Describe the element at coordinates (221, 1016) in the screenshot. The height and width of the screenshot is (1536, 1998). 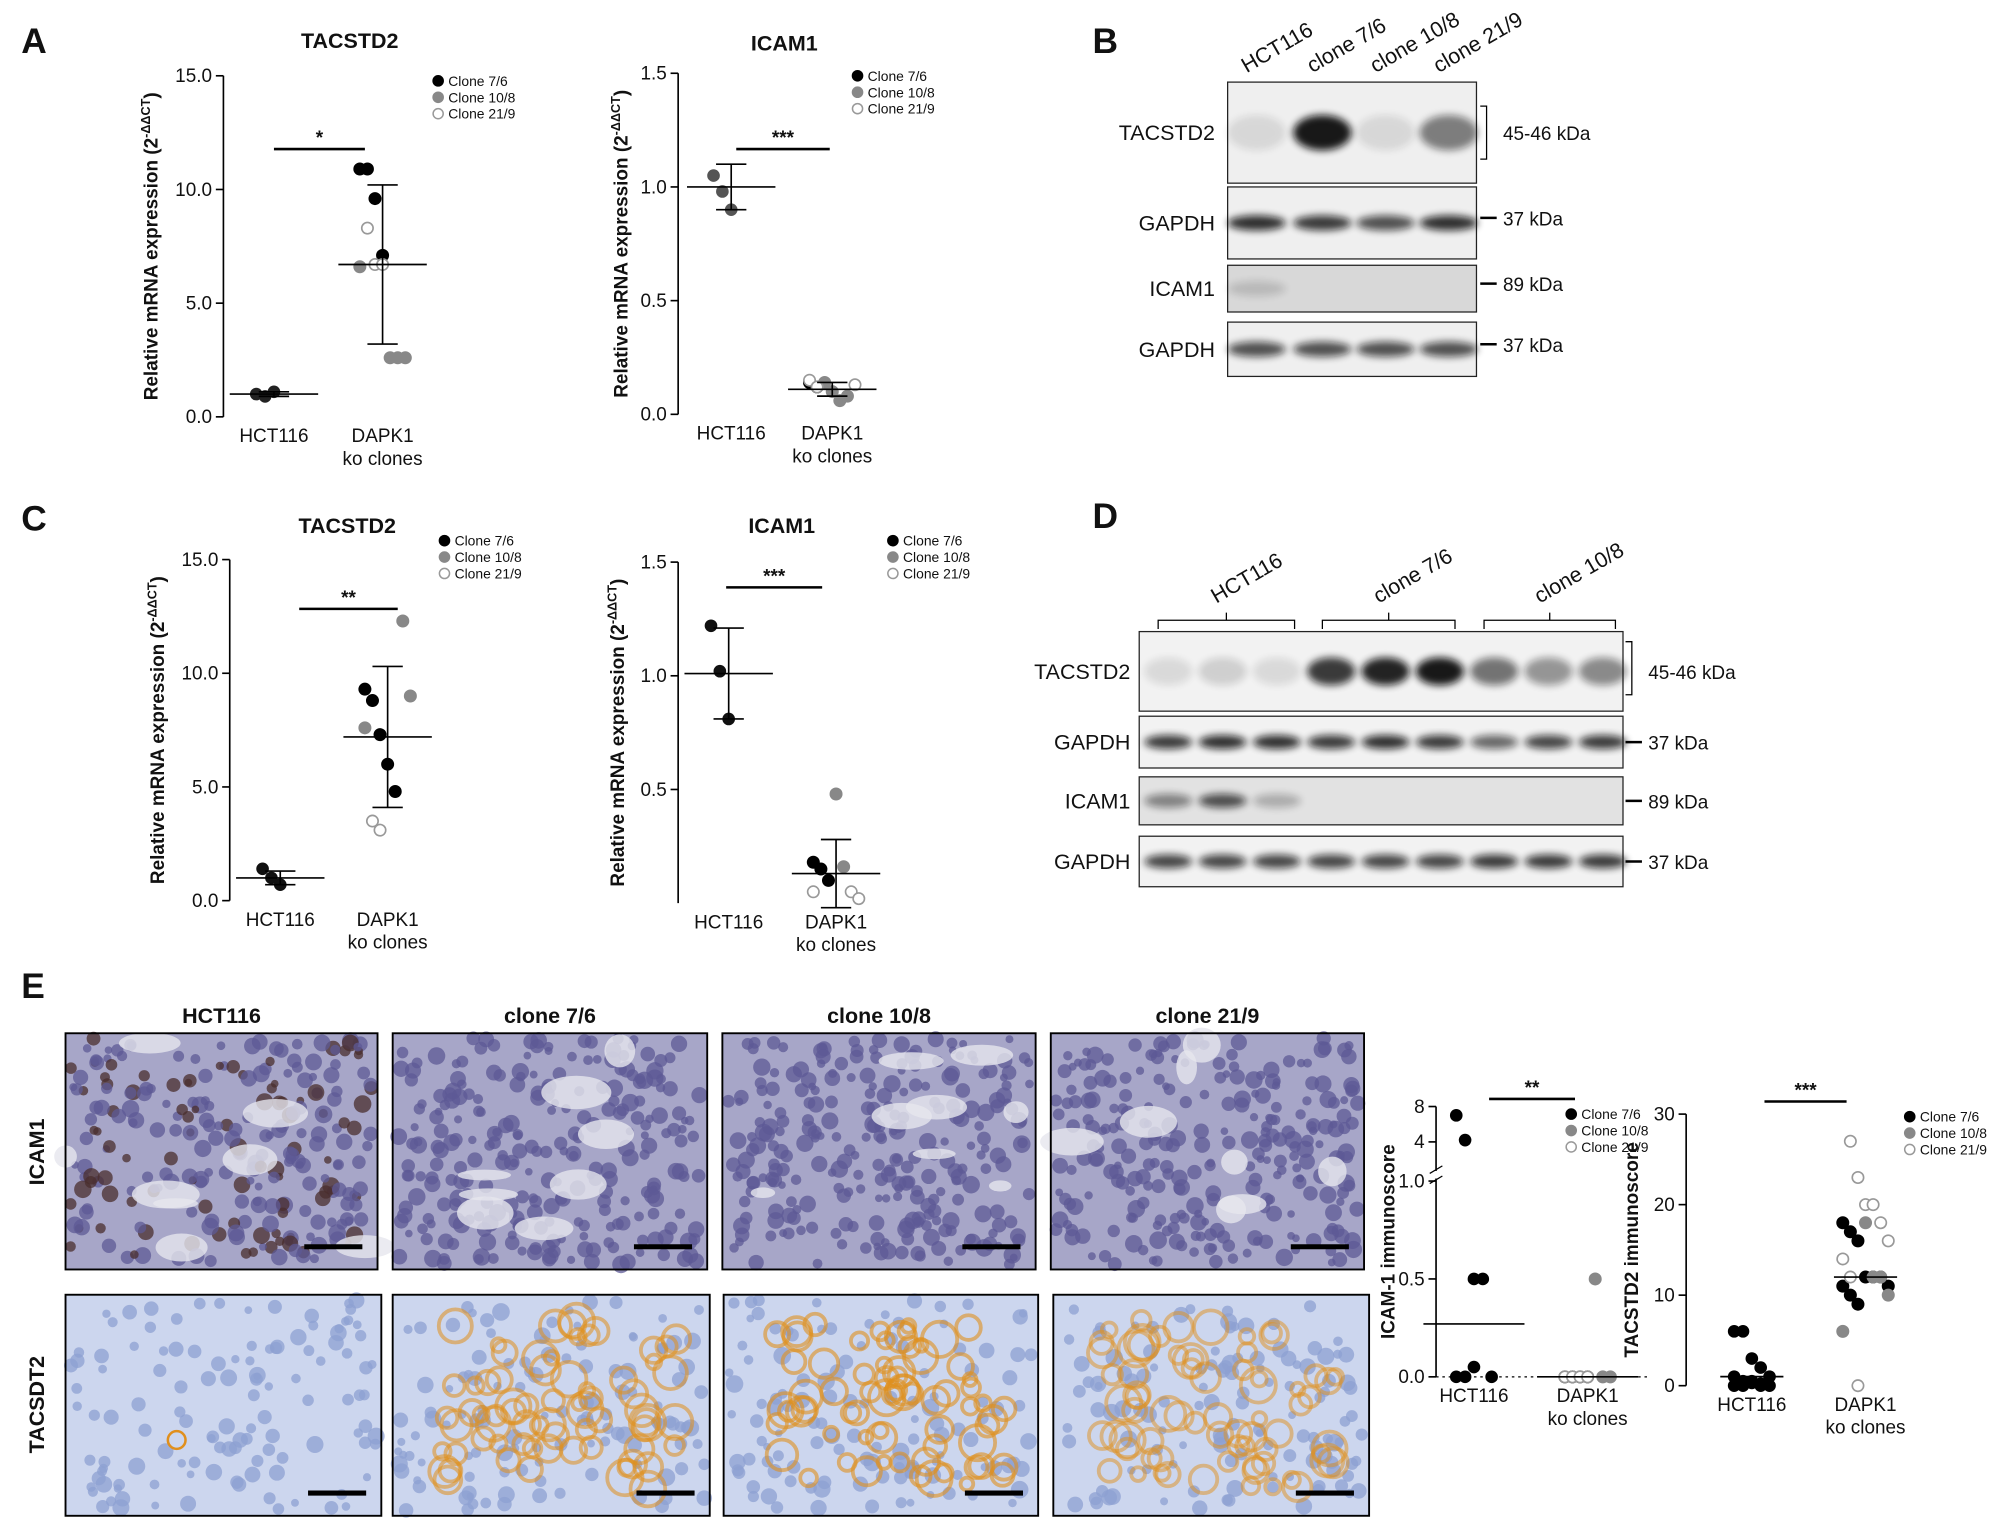
I see `column-title: HCT116` at that location.